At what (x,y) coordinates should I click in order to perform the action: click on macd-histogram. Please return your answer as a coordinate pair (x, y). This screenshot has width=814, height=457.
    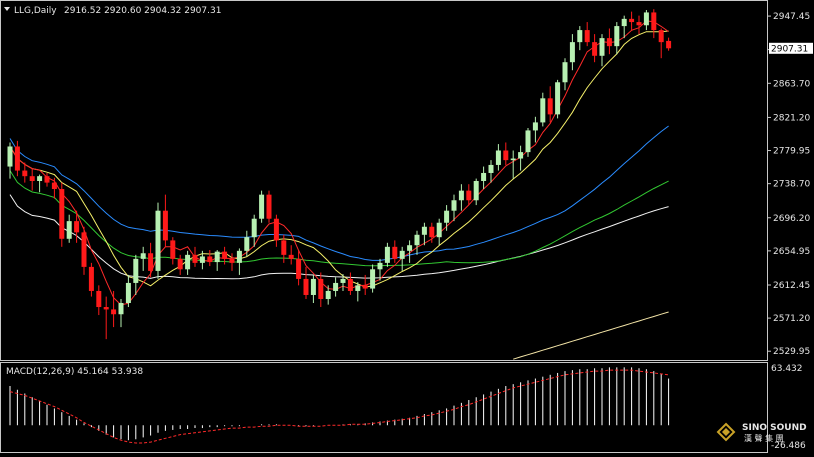
    Looking at the image, I should click on (339, 404).